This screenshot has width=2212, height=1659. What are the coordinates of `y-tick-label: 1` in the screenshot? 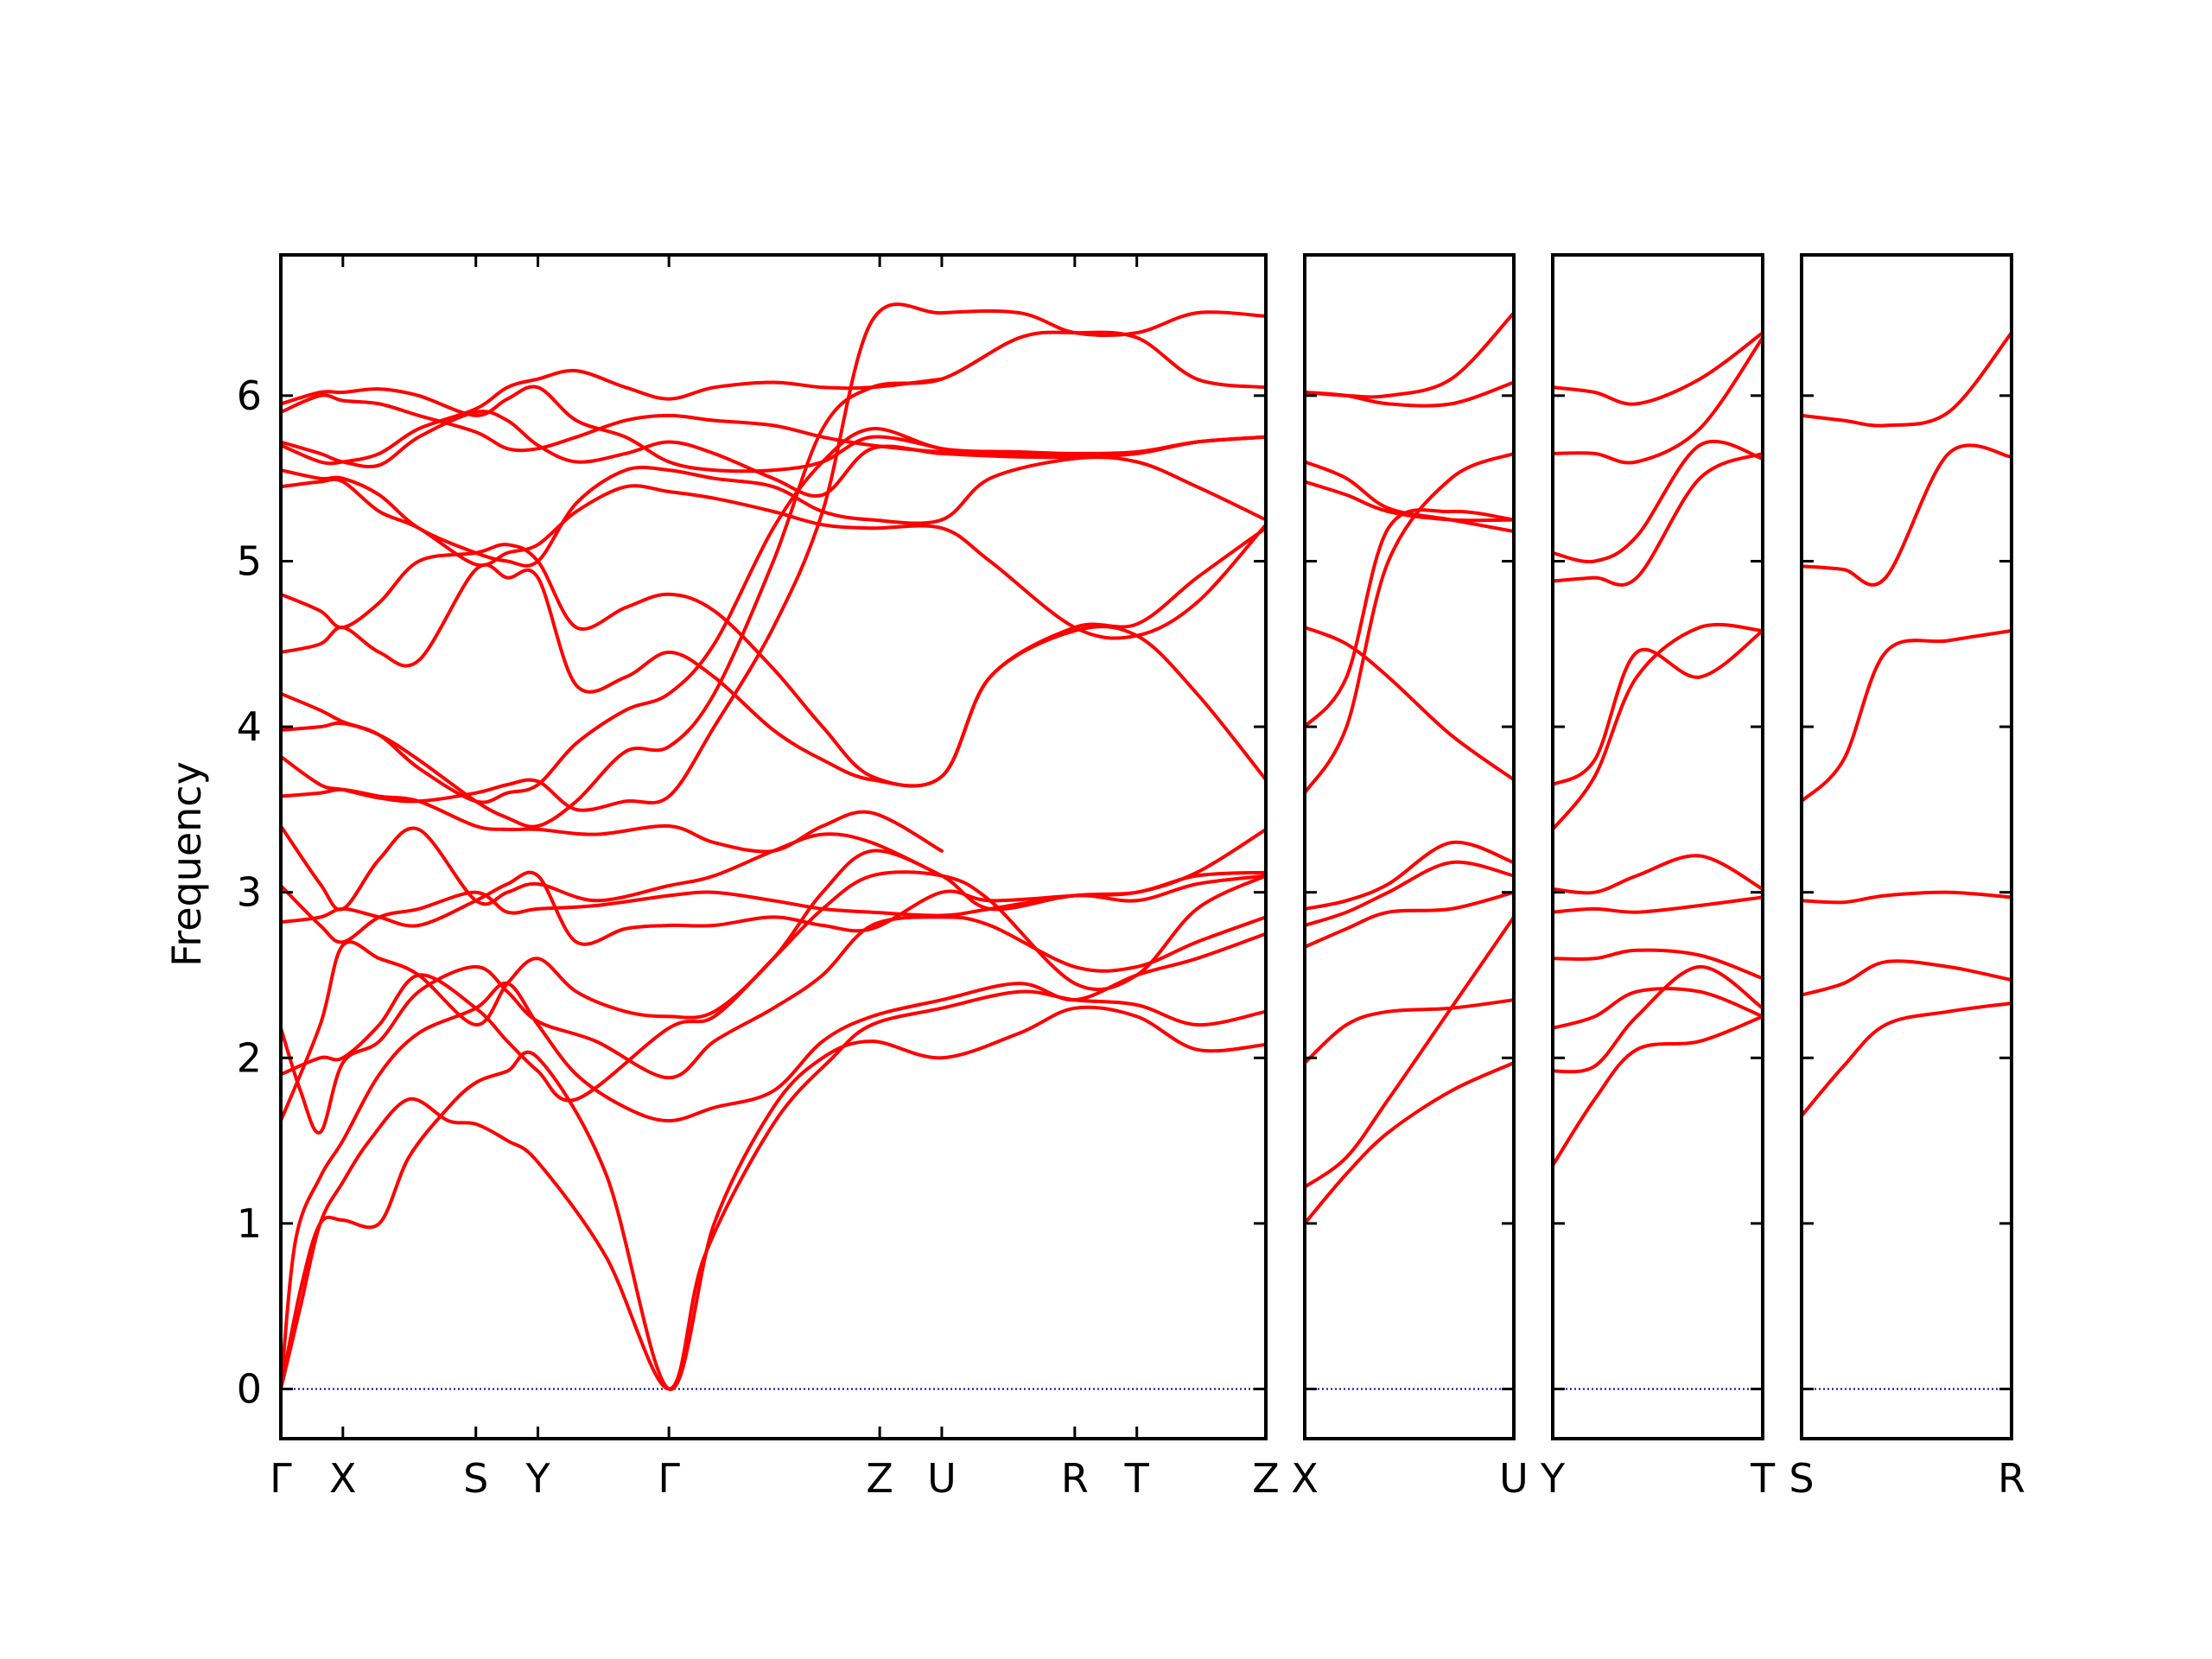 It's located at (249, 1223).